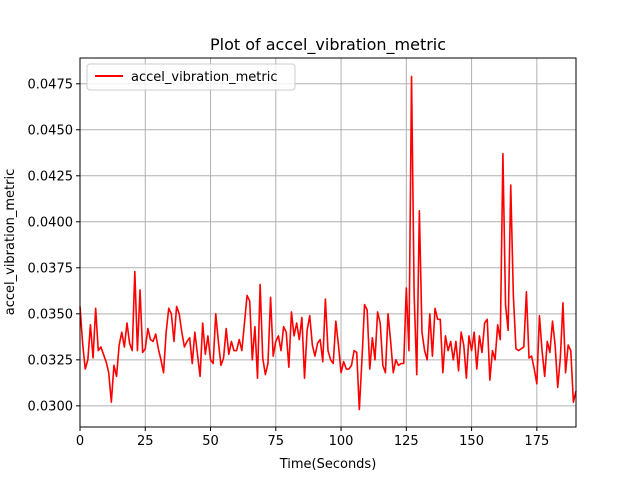 The width and height of the screenshot is (640, 480). I want to click on legend-box, so click(191, 77).